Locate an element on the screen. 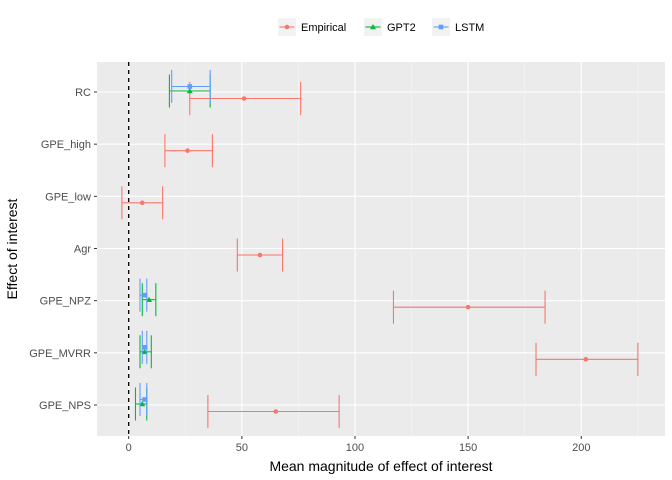 The image size is (672, 480). legend-label: GPT2 is located at coordinates (401, 28).